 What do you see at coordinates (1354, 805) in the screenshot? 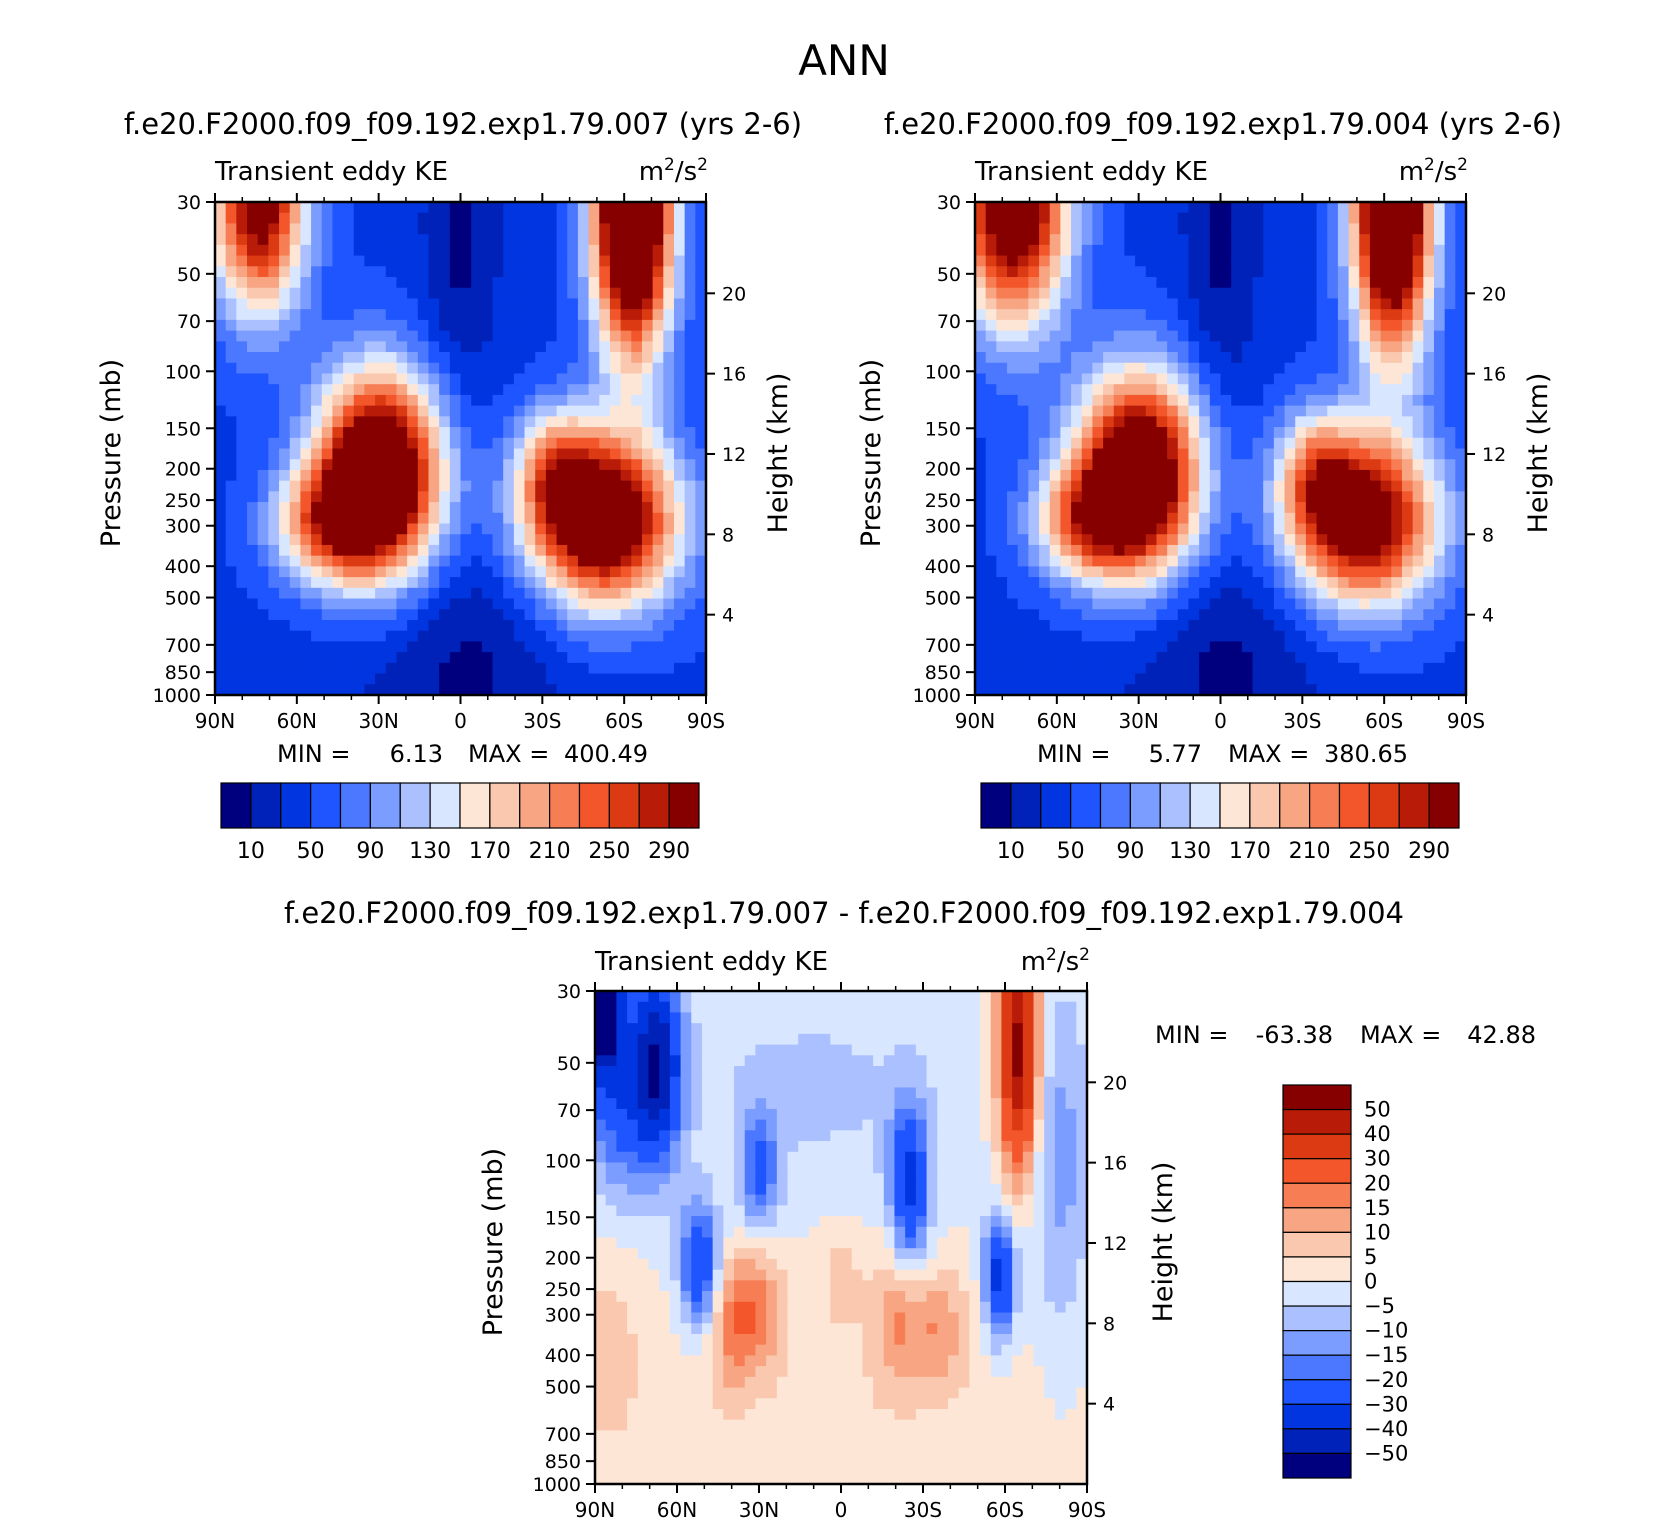
I see `colorbar-swatch` at bounding box center [1354, 805].